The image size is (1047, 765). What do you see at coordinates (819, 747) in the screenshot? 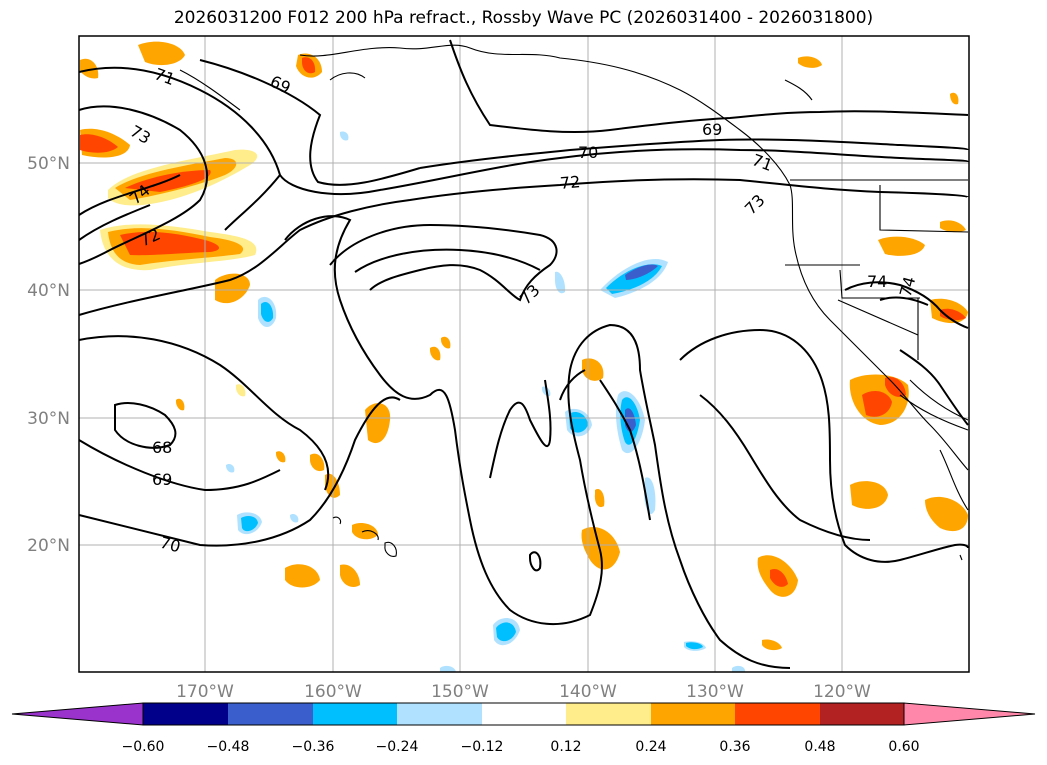
I see `colorbar-tick: 0.48` at bounding box center [819, 747].